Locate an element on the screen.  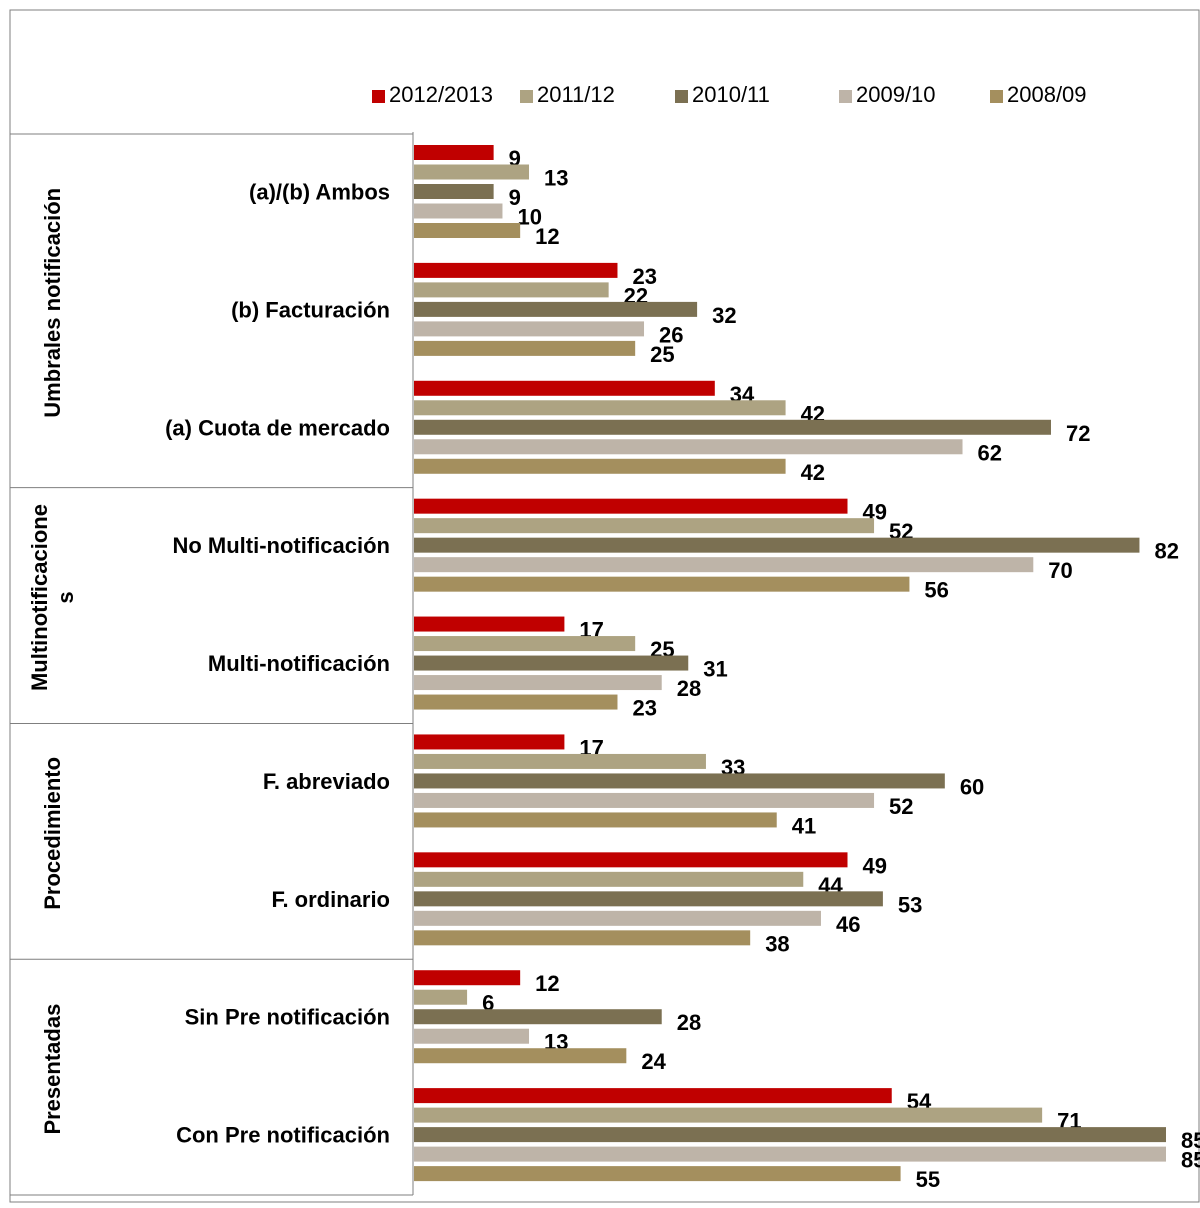
category-label: F. ordinario is located at coordinates (330, 899).